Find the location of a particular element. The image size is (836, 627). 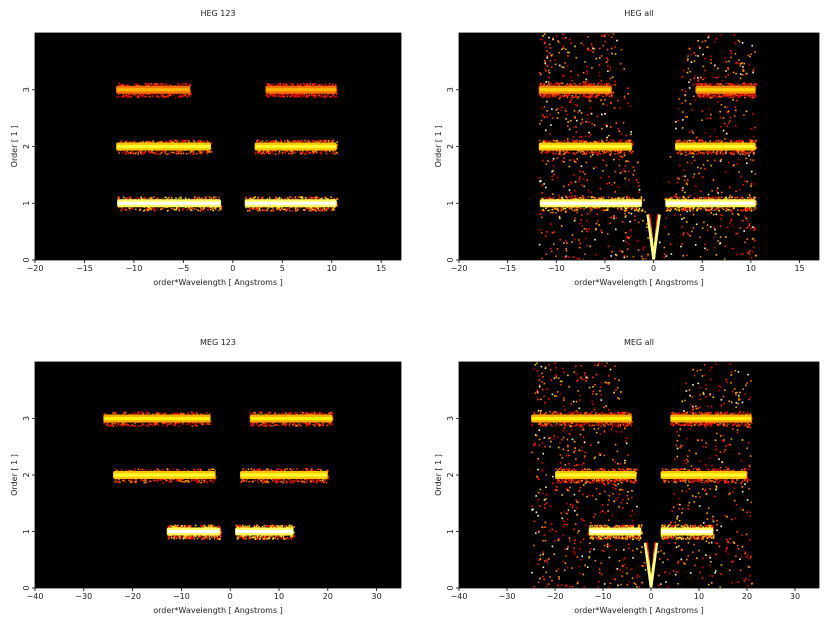

chart-title: HEG 123 is located at coordinates (217, 13).